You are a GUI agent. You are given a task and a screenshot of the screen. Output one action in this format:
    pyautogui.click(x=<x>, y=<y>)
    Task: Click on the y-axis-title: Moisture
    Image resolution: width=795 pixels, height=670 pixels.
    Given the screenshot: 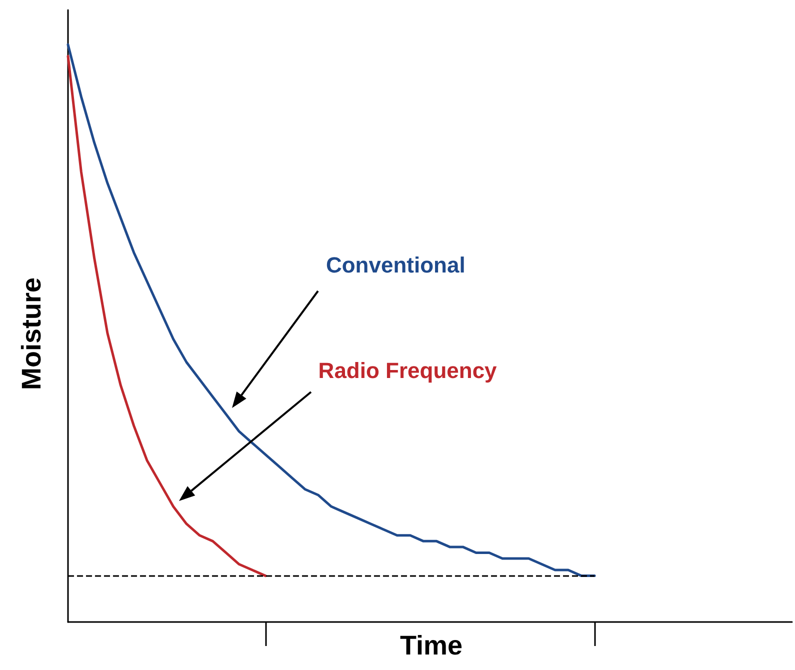 What is the action you would take?
    pyautogui.click(x=31, y=333)
    